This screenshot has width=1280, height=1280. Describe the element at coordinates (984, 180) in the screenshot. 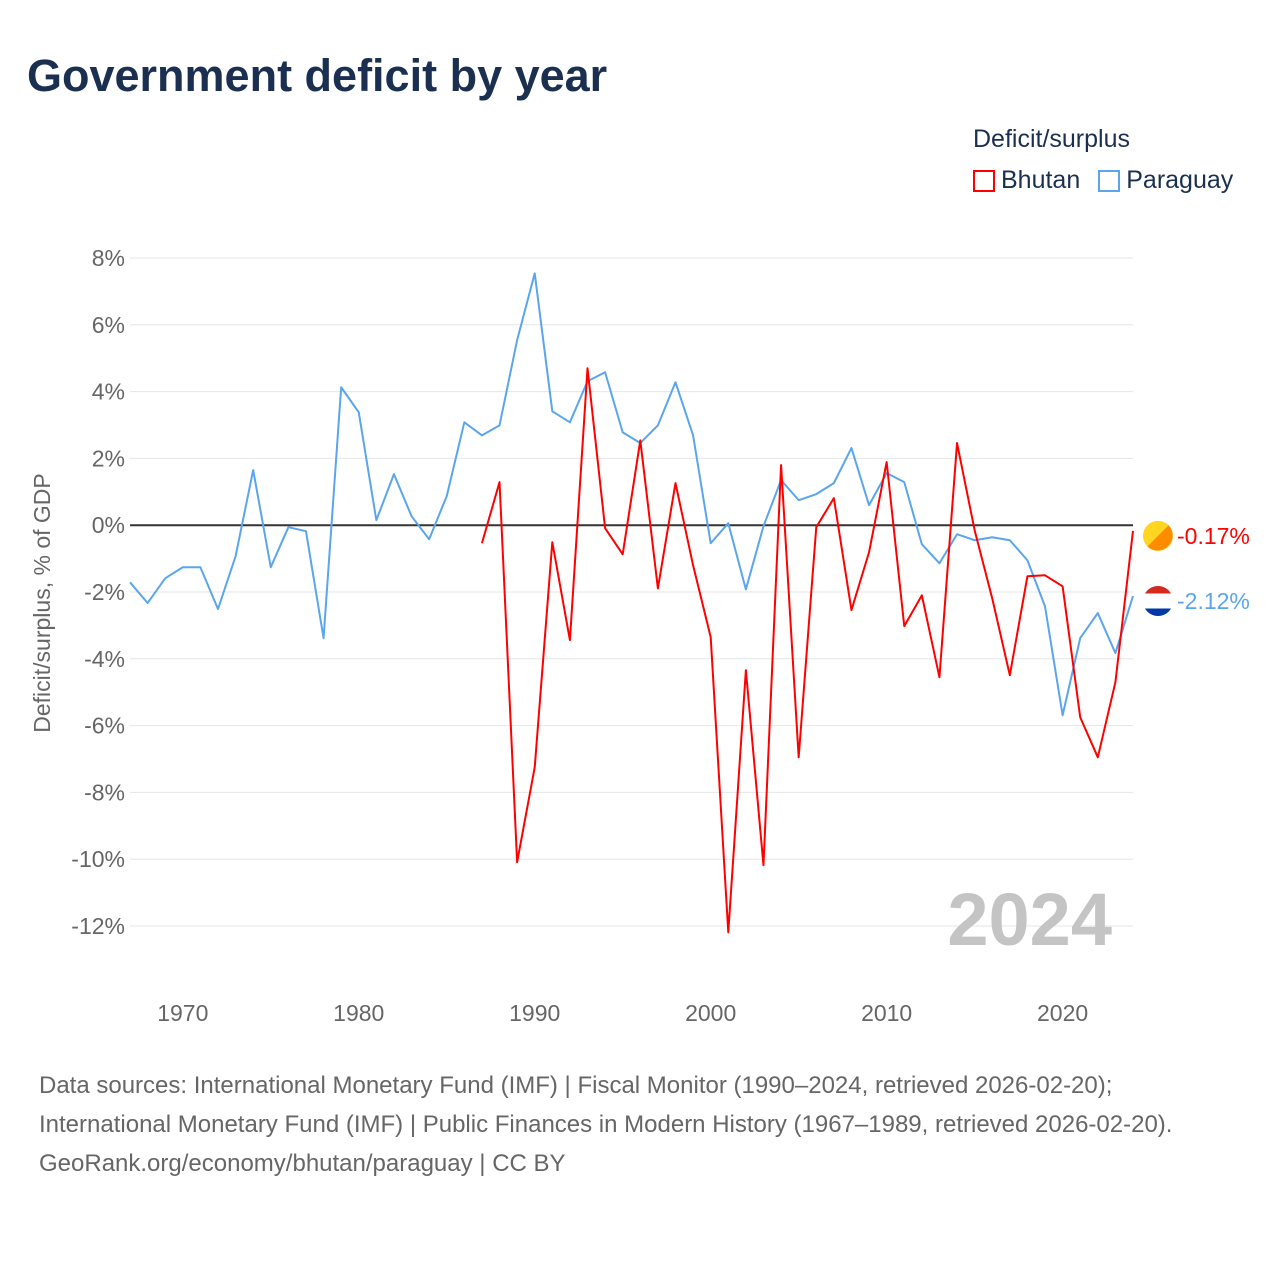

I see `legend-swatch-bhutan` at that location.